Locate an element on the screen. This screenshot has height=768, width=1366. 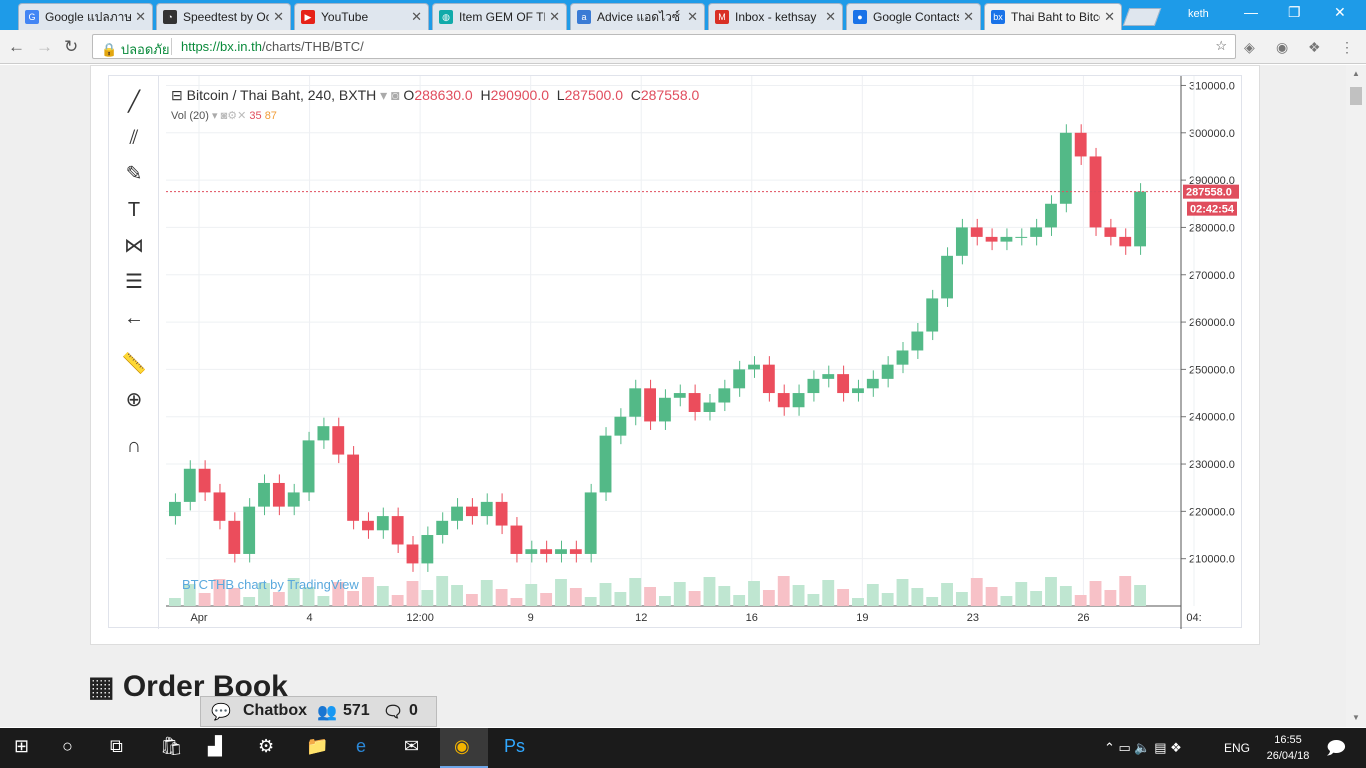
scroll-thumb is located at coordinates (1356, 96).